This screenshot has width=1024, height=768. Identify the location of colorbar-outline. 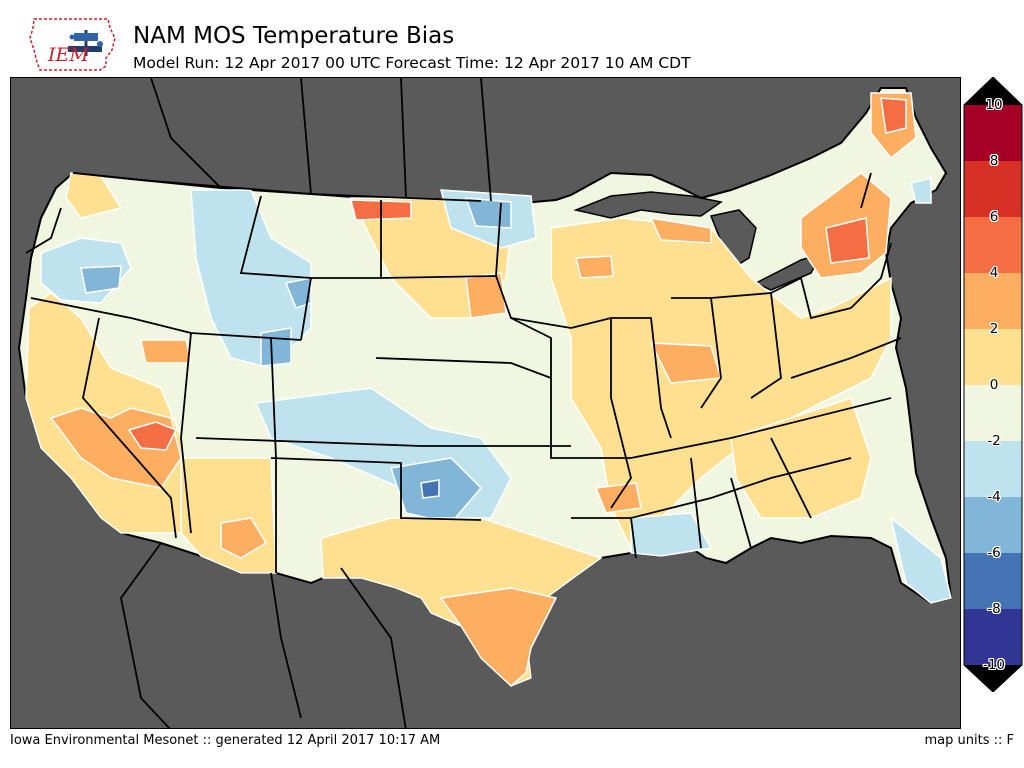
(993, 384).